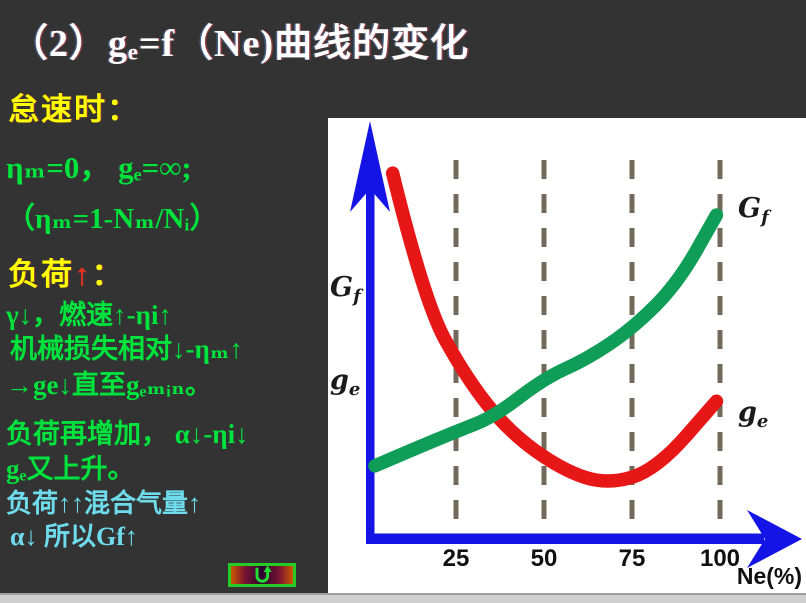 Image resolution: width=806 pixels, height=603 pixels. What do you see at coordinates (74, 109) in the screenshot?
I see `idle-heading: 怠速时：` at bounding box center [74, 109].